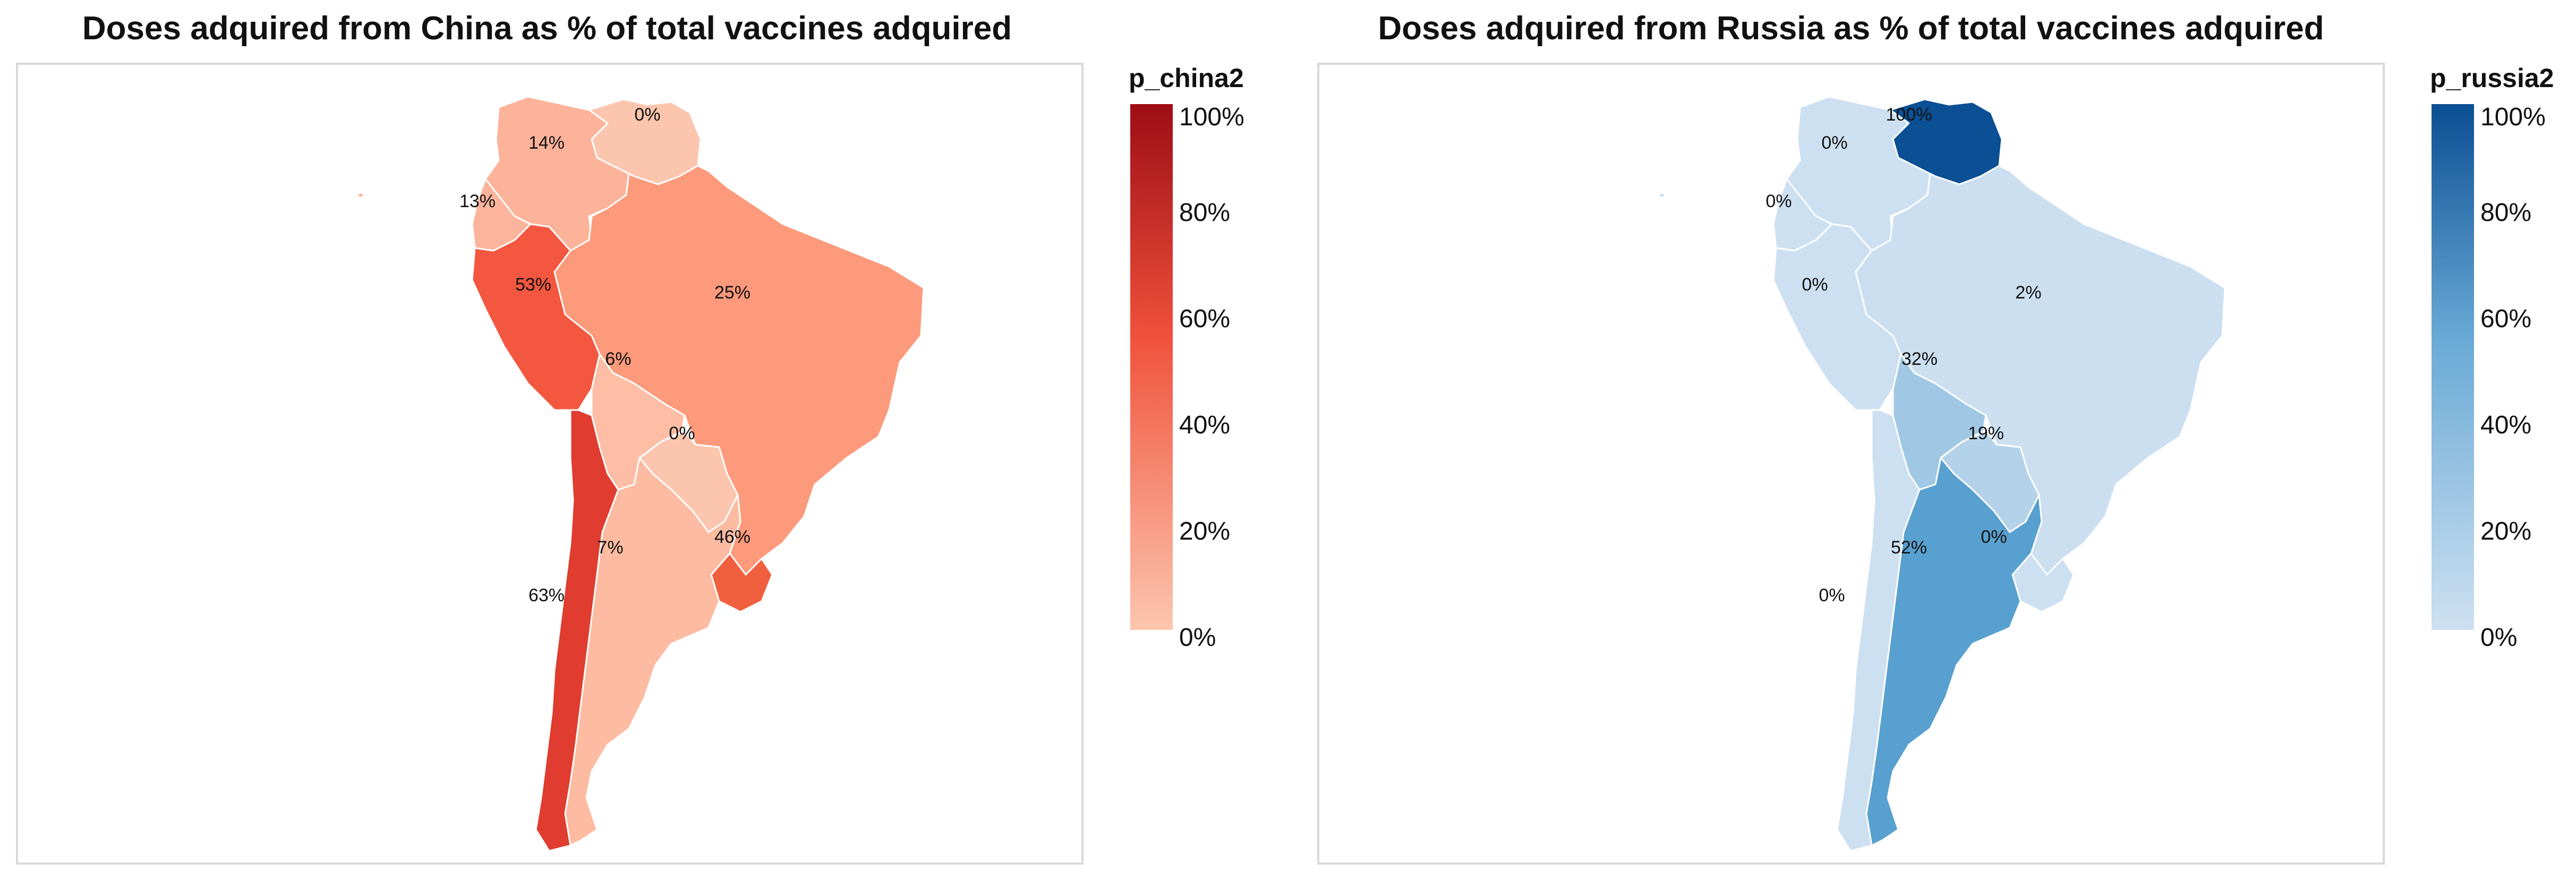  I want to click on russia-legend: p_russia2 100% 80% 60% 40% 20% 0%, so click(2502, 357).